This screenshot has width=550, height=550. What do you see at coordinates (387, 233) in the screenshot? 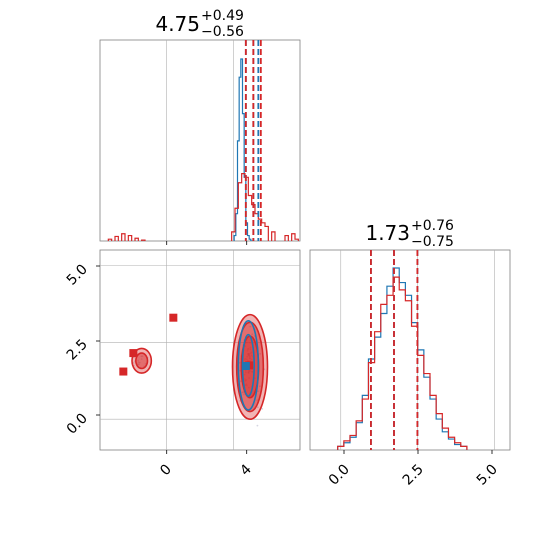
I see `title-value: 1.73` at bounding box center [387, 233].